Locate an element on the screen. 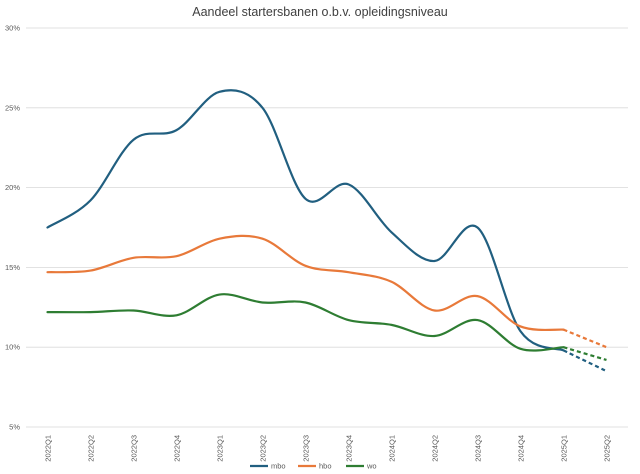  x-tick-label: 2025Q2 is located at coordinates (607, 448).